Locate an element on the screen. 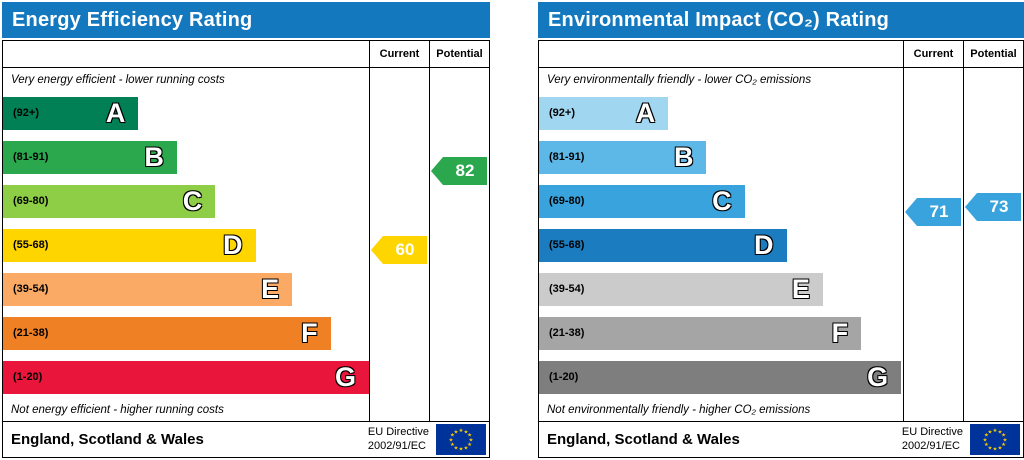 This screenshot has height=460, width=1024. band-bar-f: (21-38) F is located at coordinates (167, 333).